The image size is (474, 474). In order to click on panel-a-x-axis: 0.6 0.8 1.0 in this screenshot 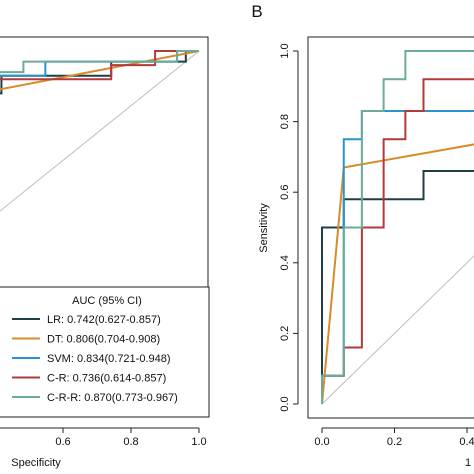, I will do `click(103, 437)`.